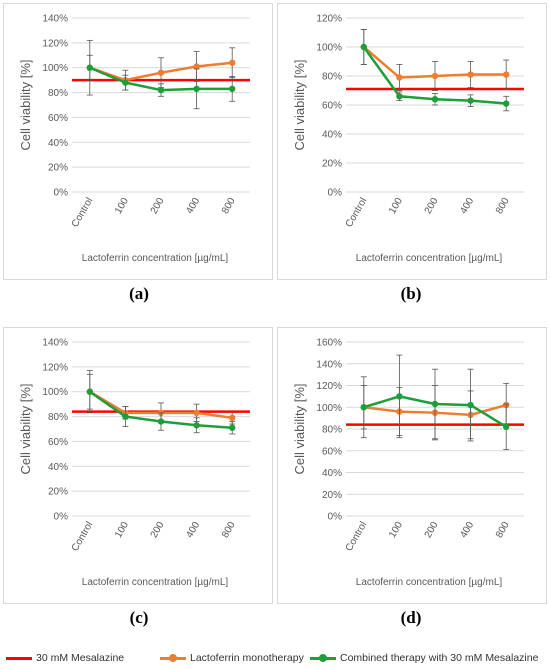 The width and height of the screenshot is (550, 669). What do you see at coordinates (439, 658) in the screenshot?
I see `legend-label-combined: Combined therapy with 30 mM Mesalazine` at bounding box center [439, 658].